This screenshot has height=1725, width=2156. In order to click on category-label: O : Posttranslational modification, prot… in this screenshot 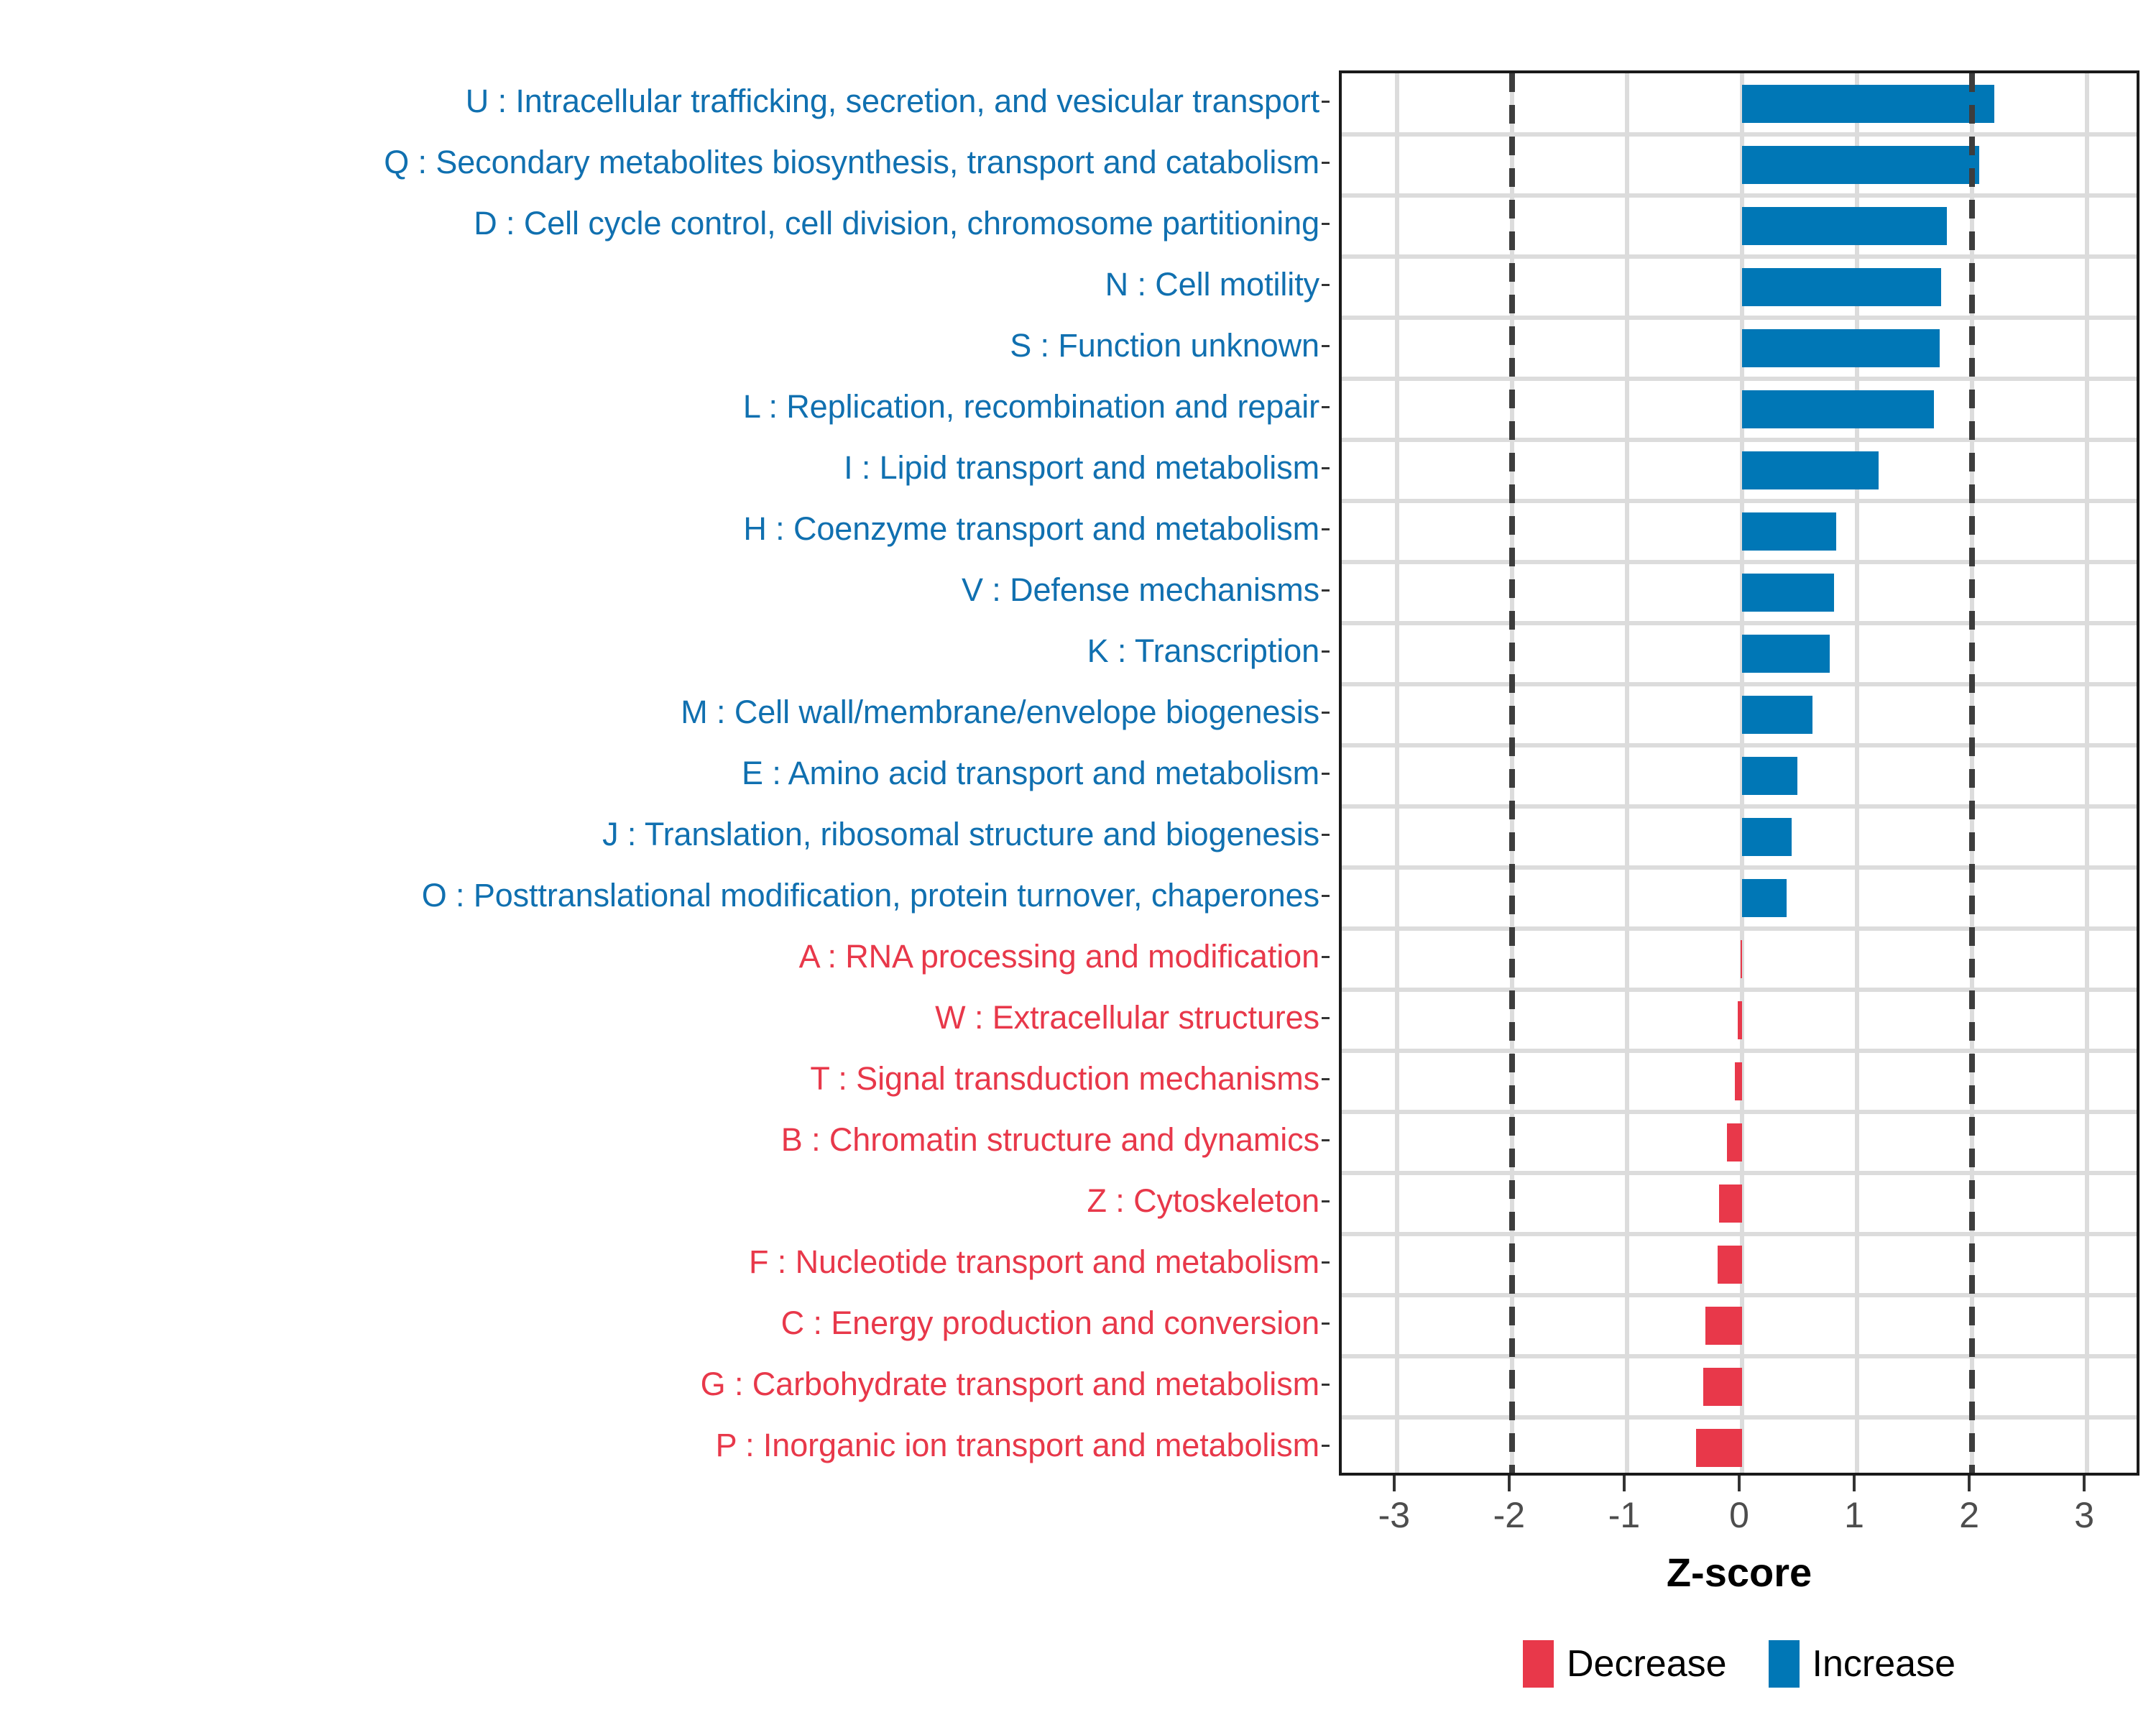, I will do `click(870, 895)`.